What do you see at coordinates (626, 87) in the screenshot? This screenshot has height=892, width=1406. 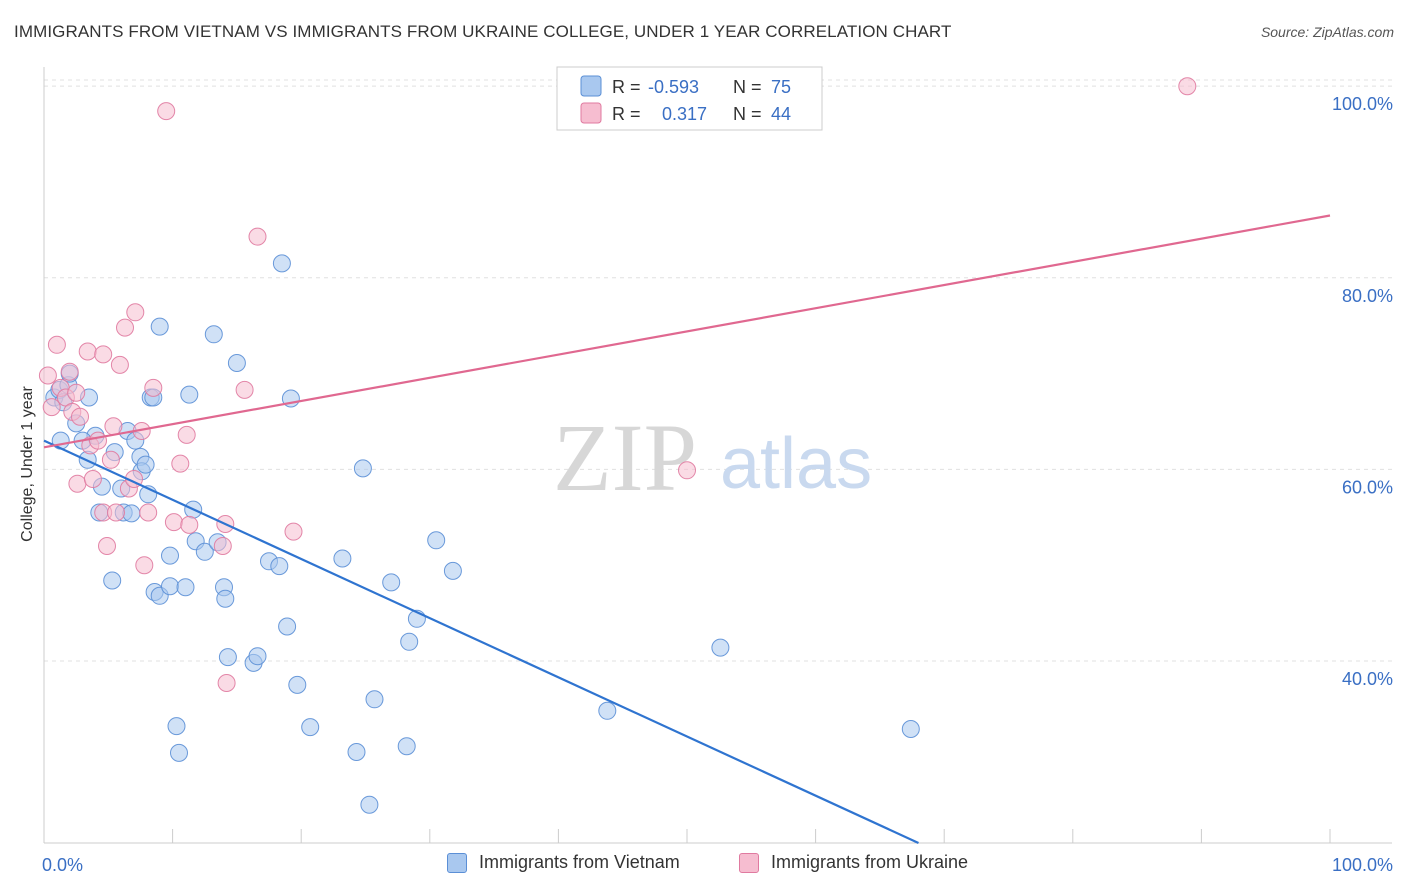 I see `legend-r-label-vietnam: R =` at bounding box center [626, 87].